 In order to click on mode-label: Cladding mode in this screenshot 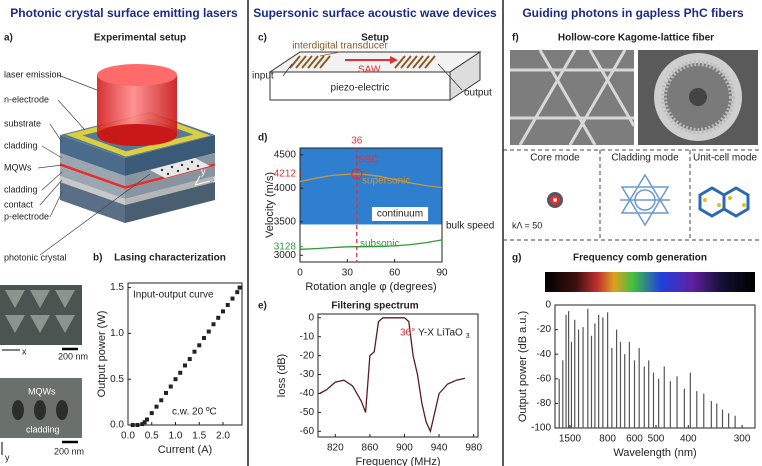, I will do `click(645, 158)`.